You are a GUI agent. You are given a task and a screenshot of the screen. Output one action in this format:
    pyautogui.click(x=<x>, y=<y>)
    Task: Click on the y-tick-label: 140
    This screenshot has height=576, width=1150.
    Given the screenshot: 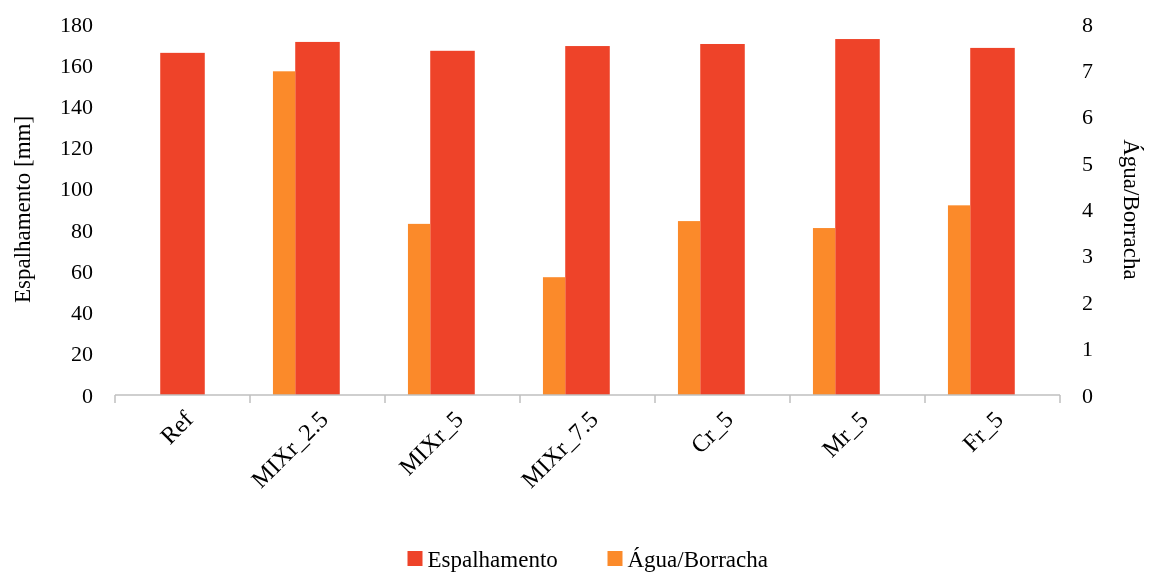 What is the action you would take?
    pyautogui.click(x=76, y=106)
    